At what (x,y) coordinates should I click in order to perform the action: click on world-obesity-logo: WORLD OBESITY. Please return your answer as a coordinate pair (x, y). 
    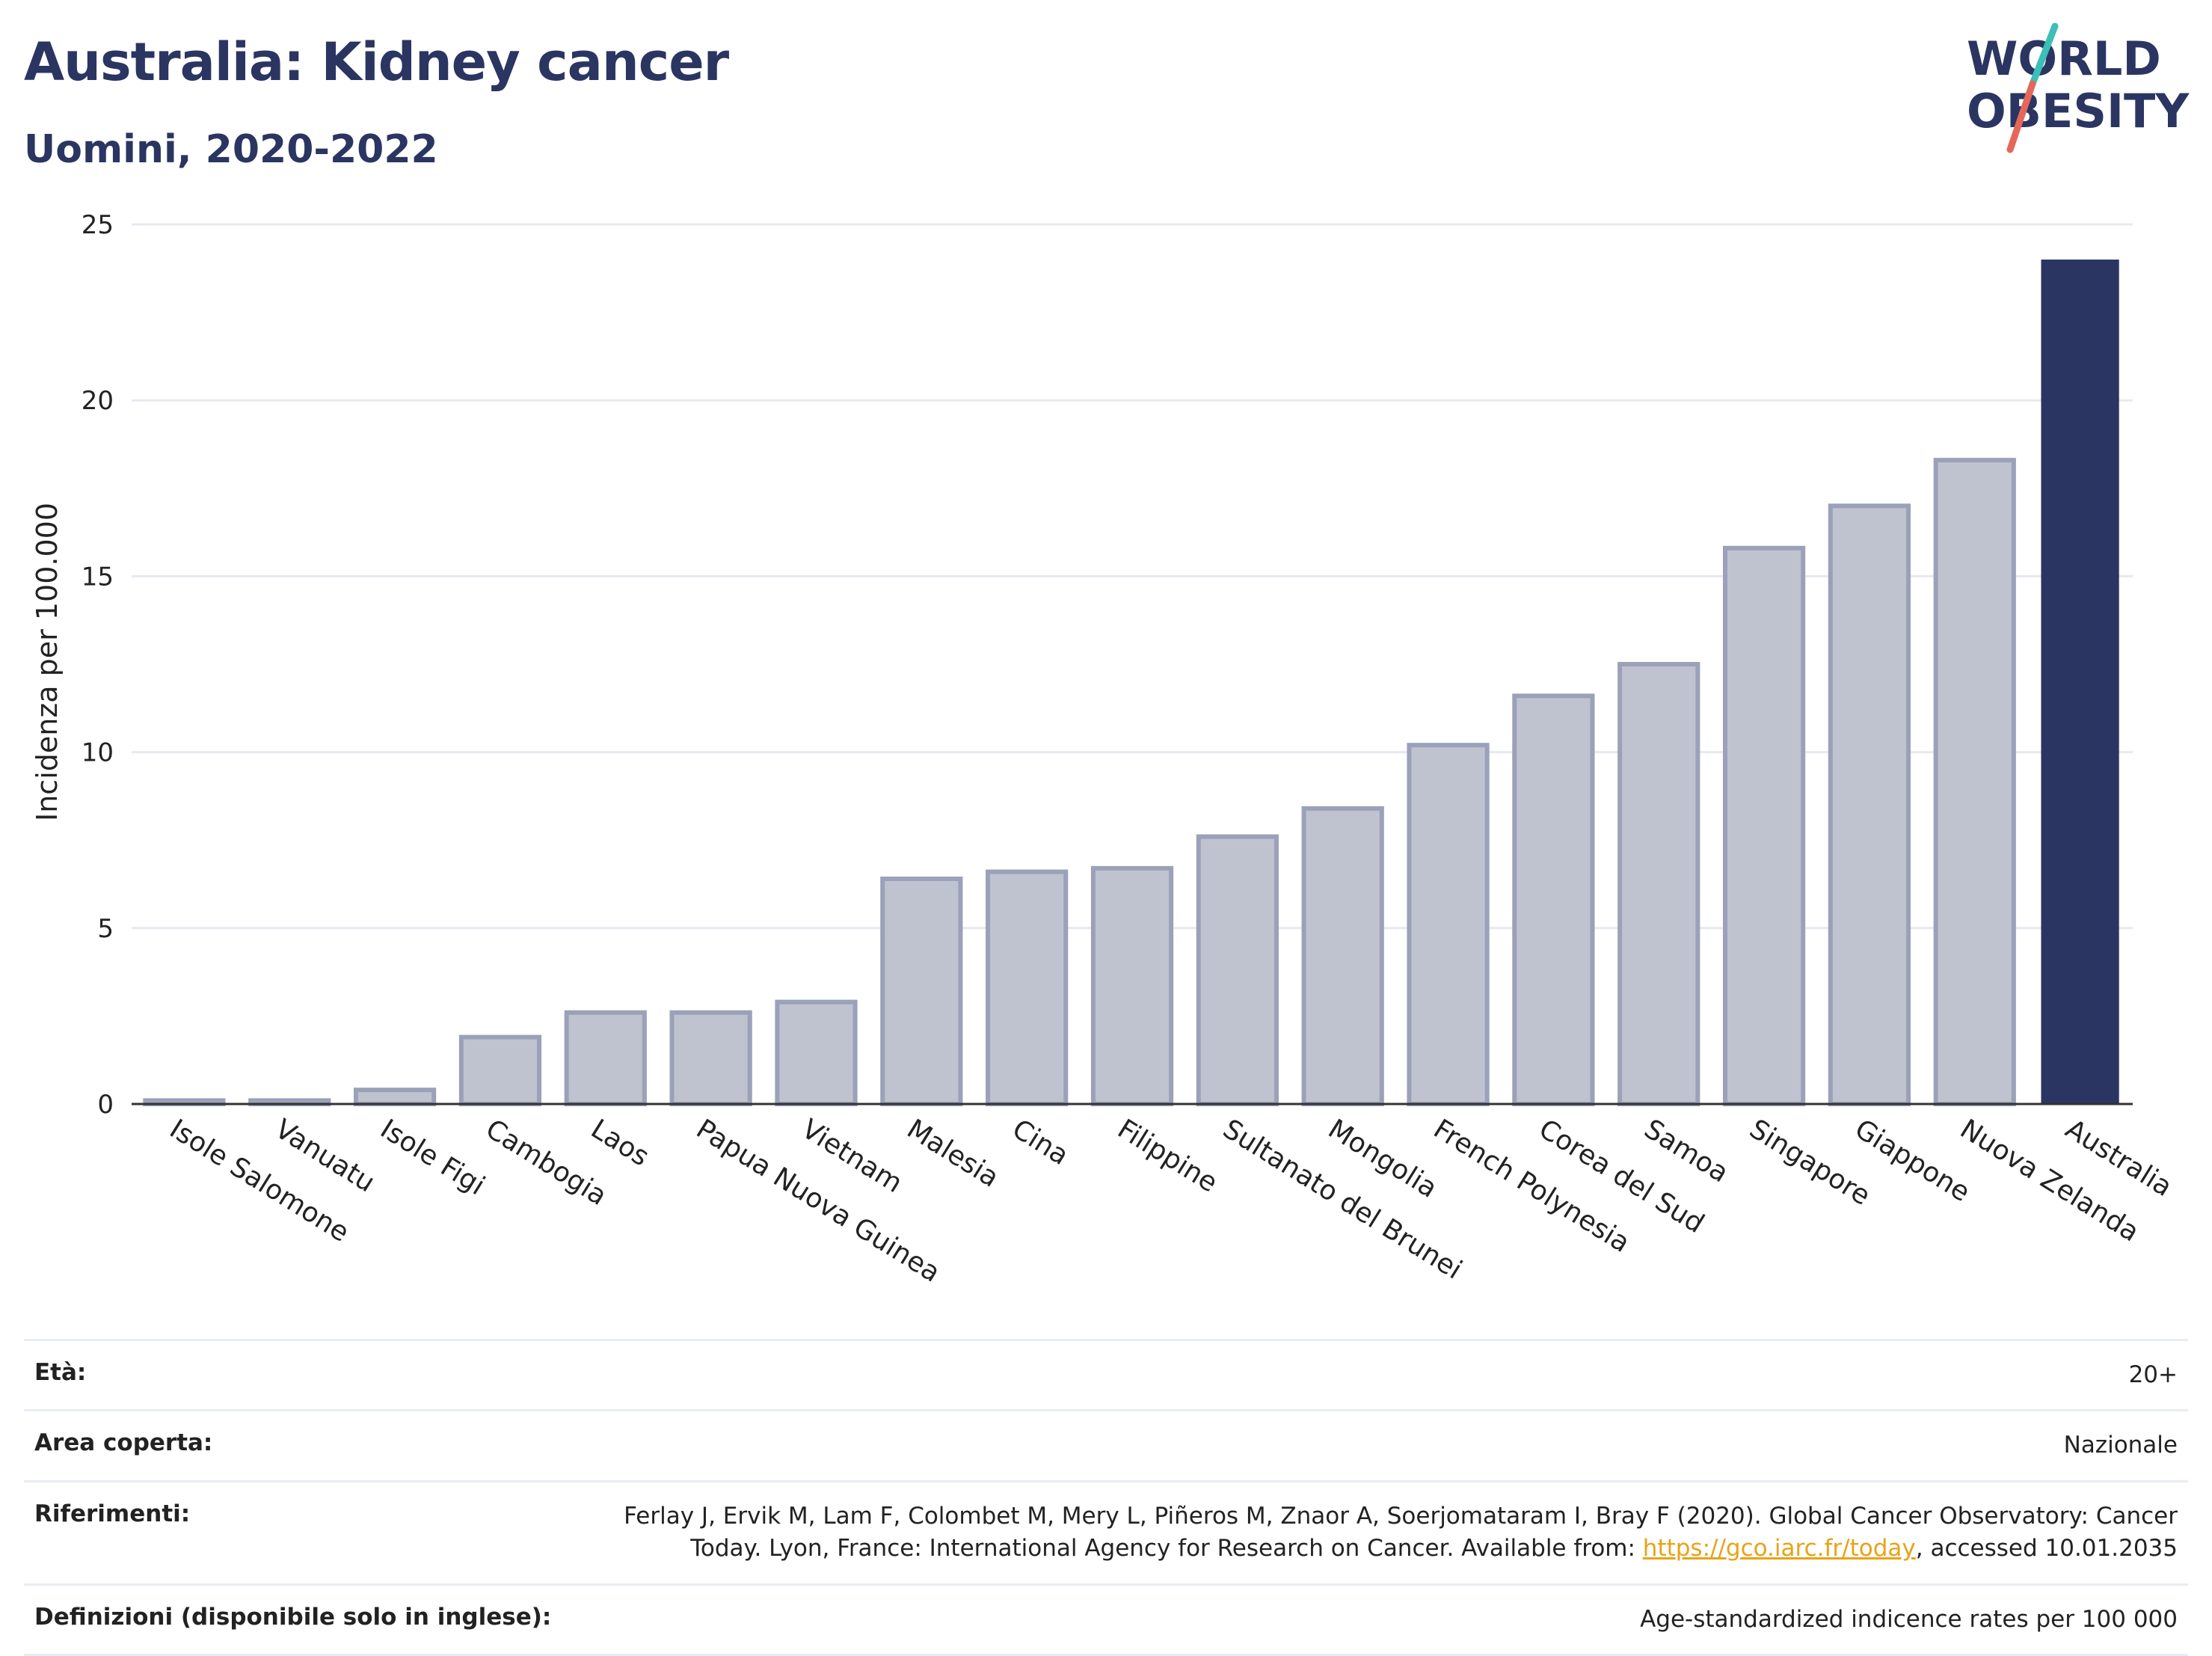
    Looking at the image, I should click on (2078, 87).